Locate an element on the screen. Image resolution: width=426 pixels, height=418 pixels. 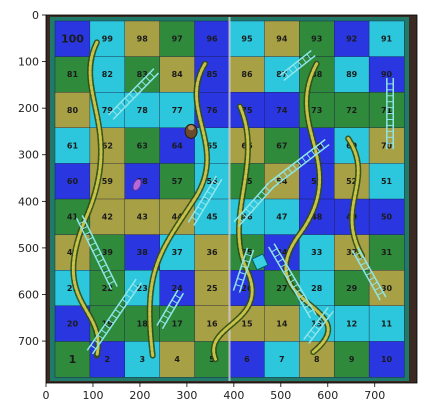
cell-number: 15 is located at coordinates (247, 323).